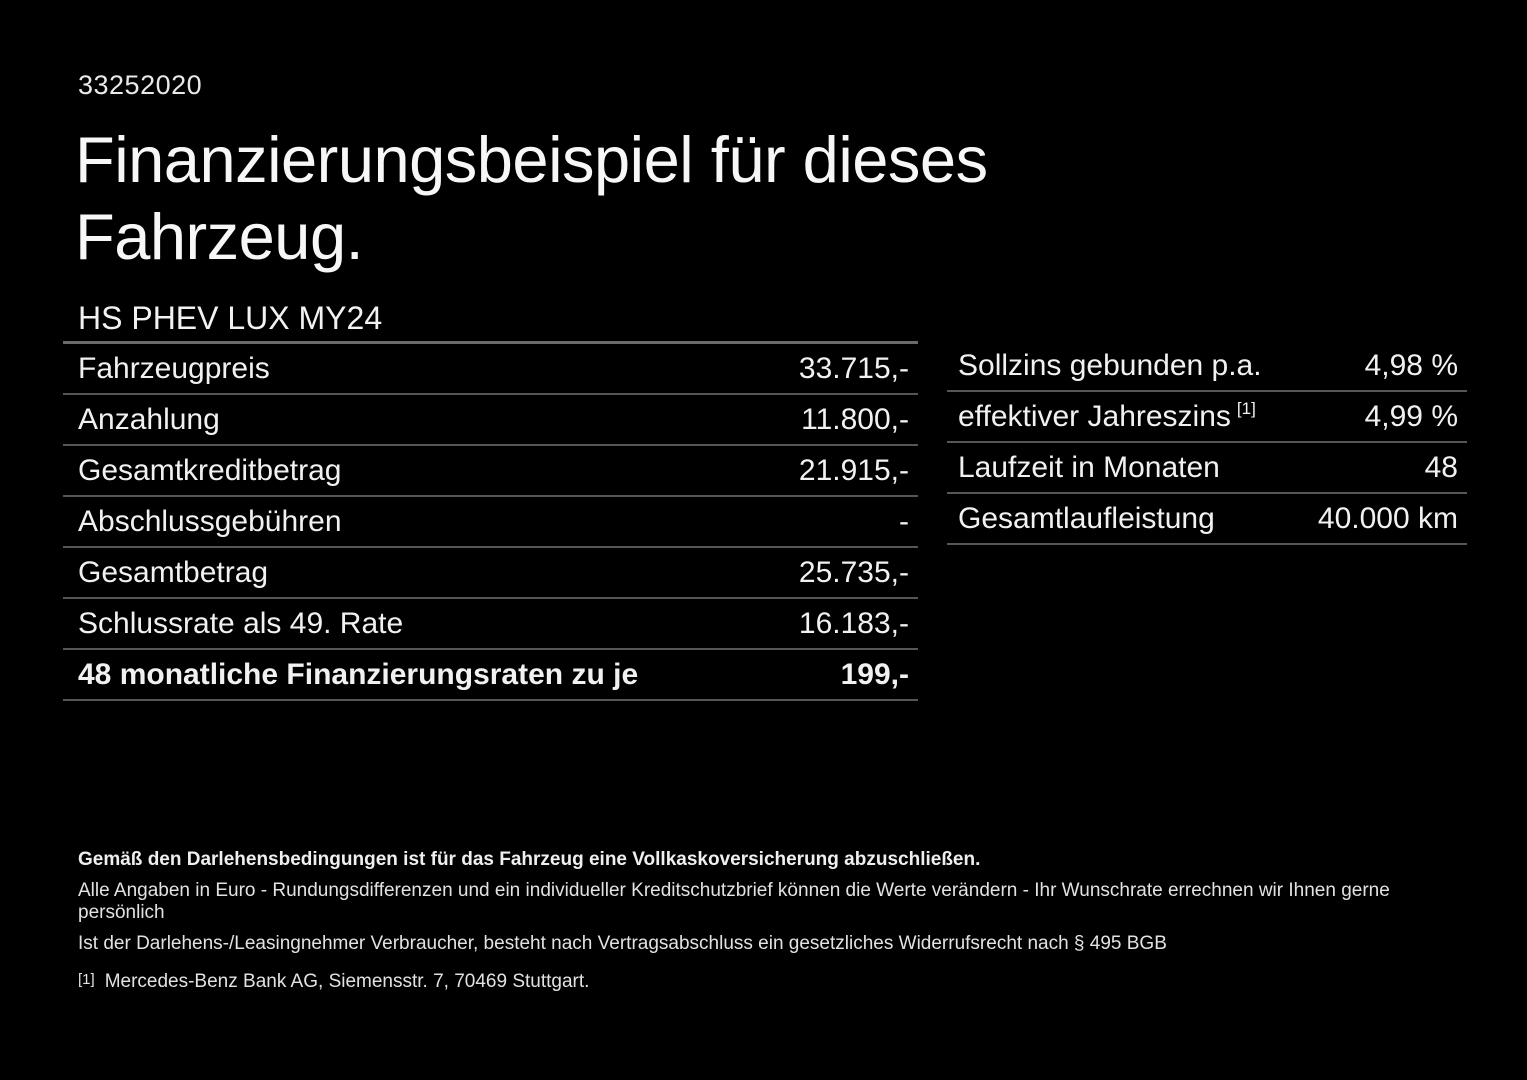 The width and height of the screenshot is (1527, 1080). I want to click on table-row-effektiver-jahreszins: effektiver Jahreszins [1] 4,99 %, so click(1207, 417).